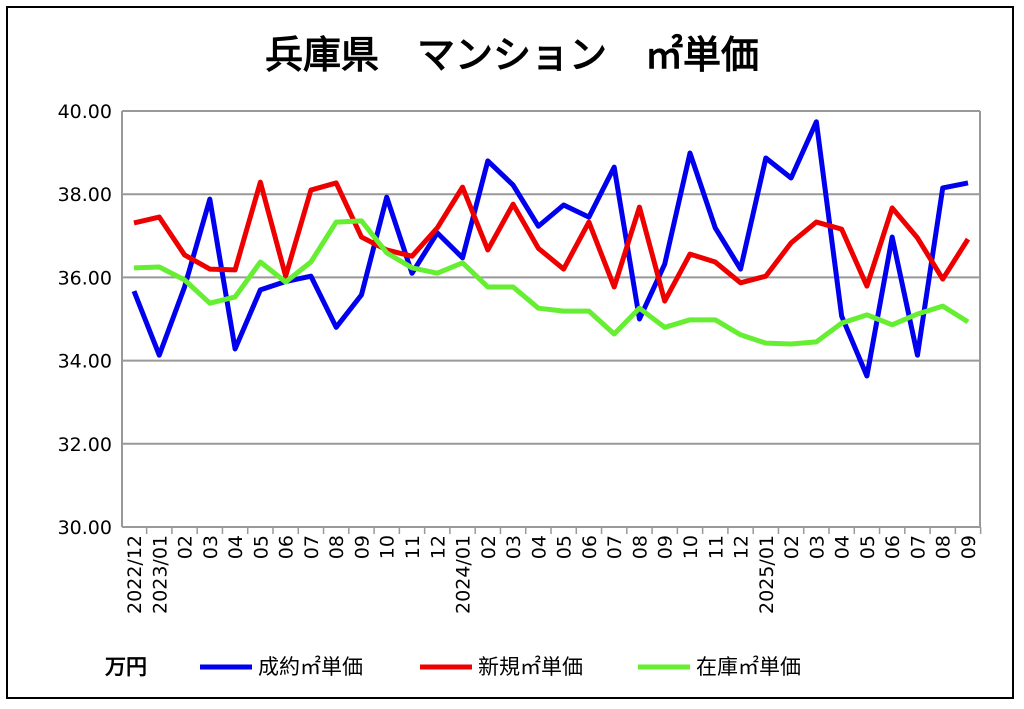  Describe the element at coordinates (767, 574) in the screenshot. I see `x-tick-label: 2025/01` at that location.